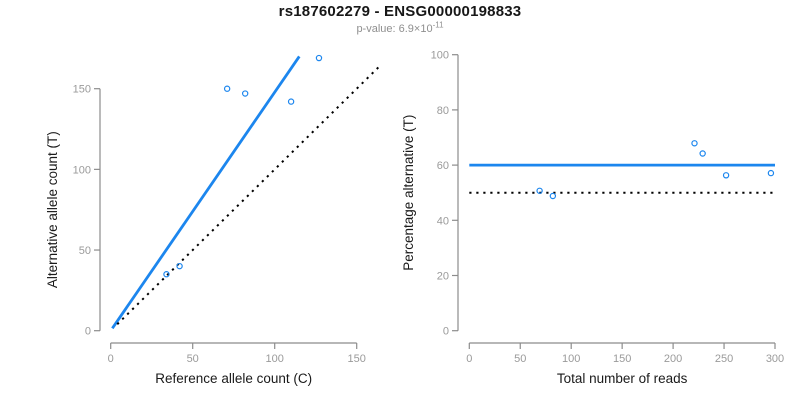  What do you see at coordinates (85, 251) in the screenshot?
I see `left-y-tick-label: 50` at bounding box center [85, 251].